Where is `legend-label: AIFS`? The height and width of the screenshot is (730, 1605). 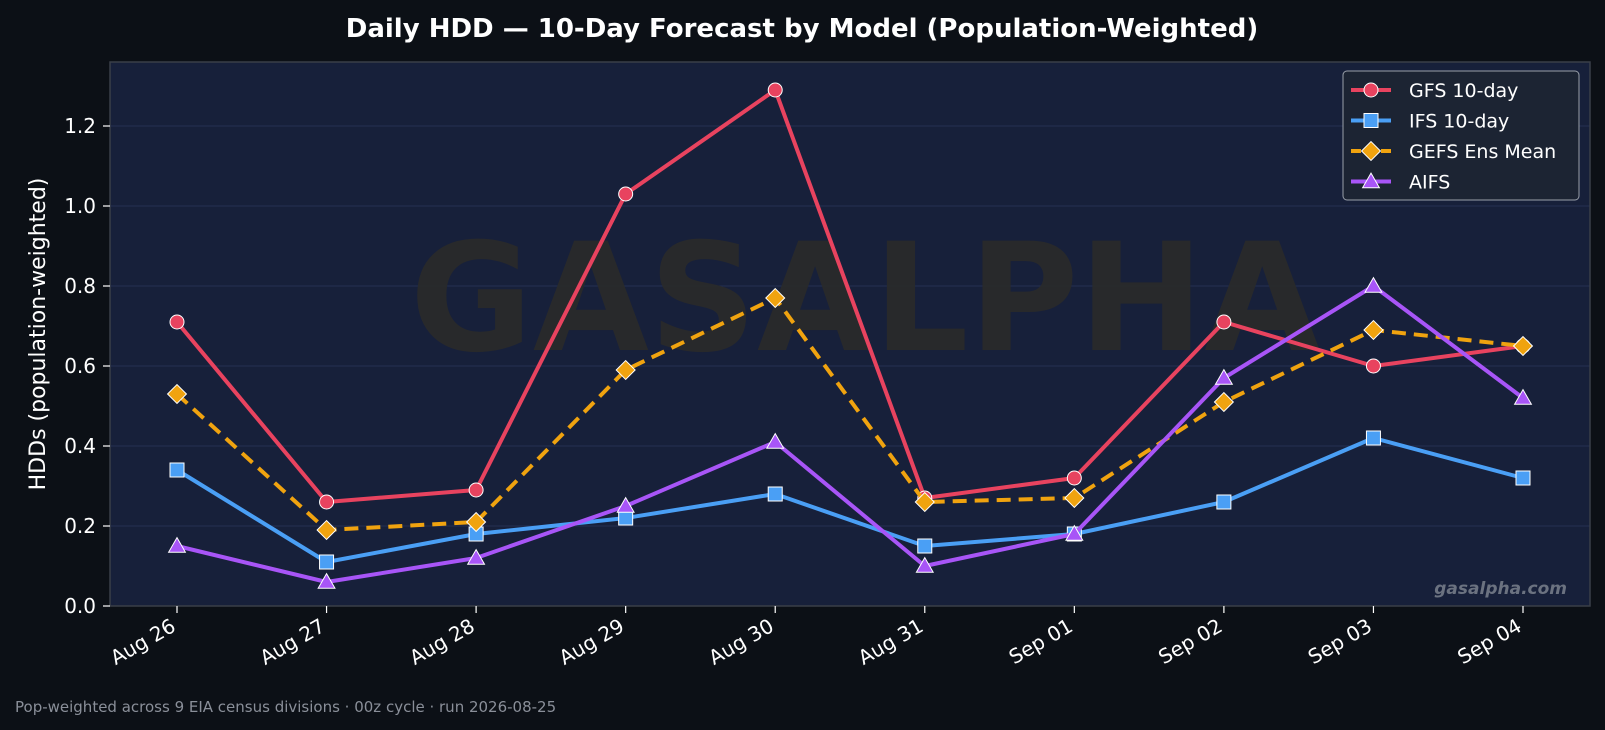
legend-label: AIFS is located at coordinates (1429, 183).